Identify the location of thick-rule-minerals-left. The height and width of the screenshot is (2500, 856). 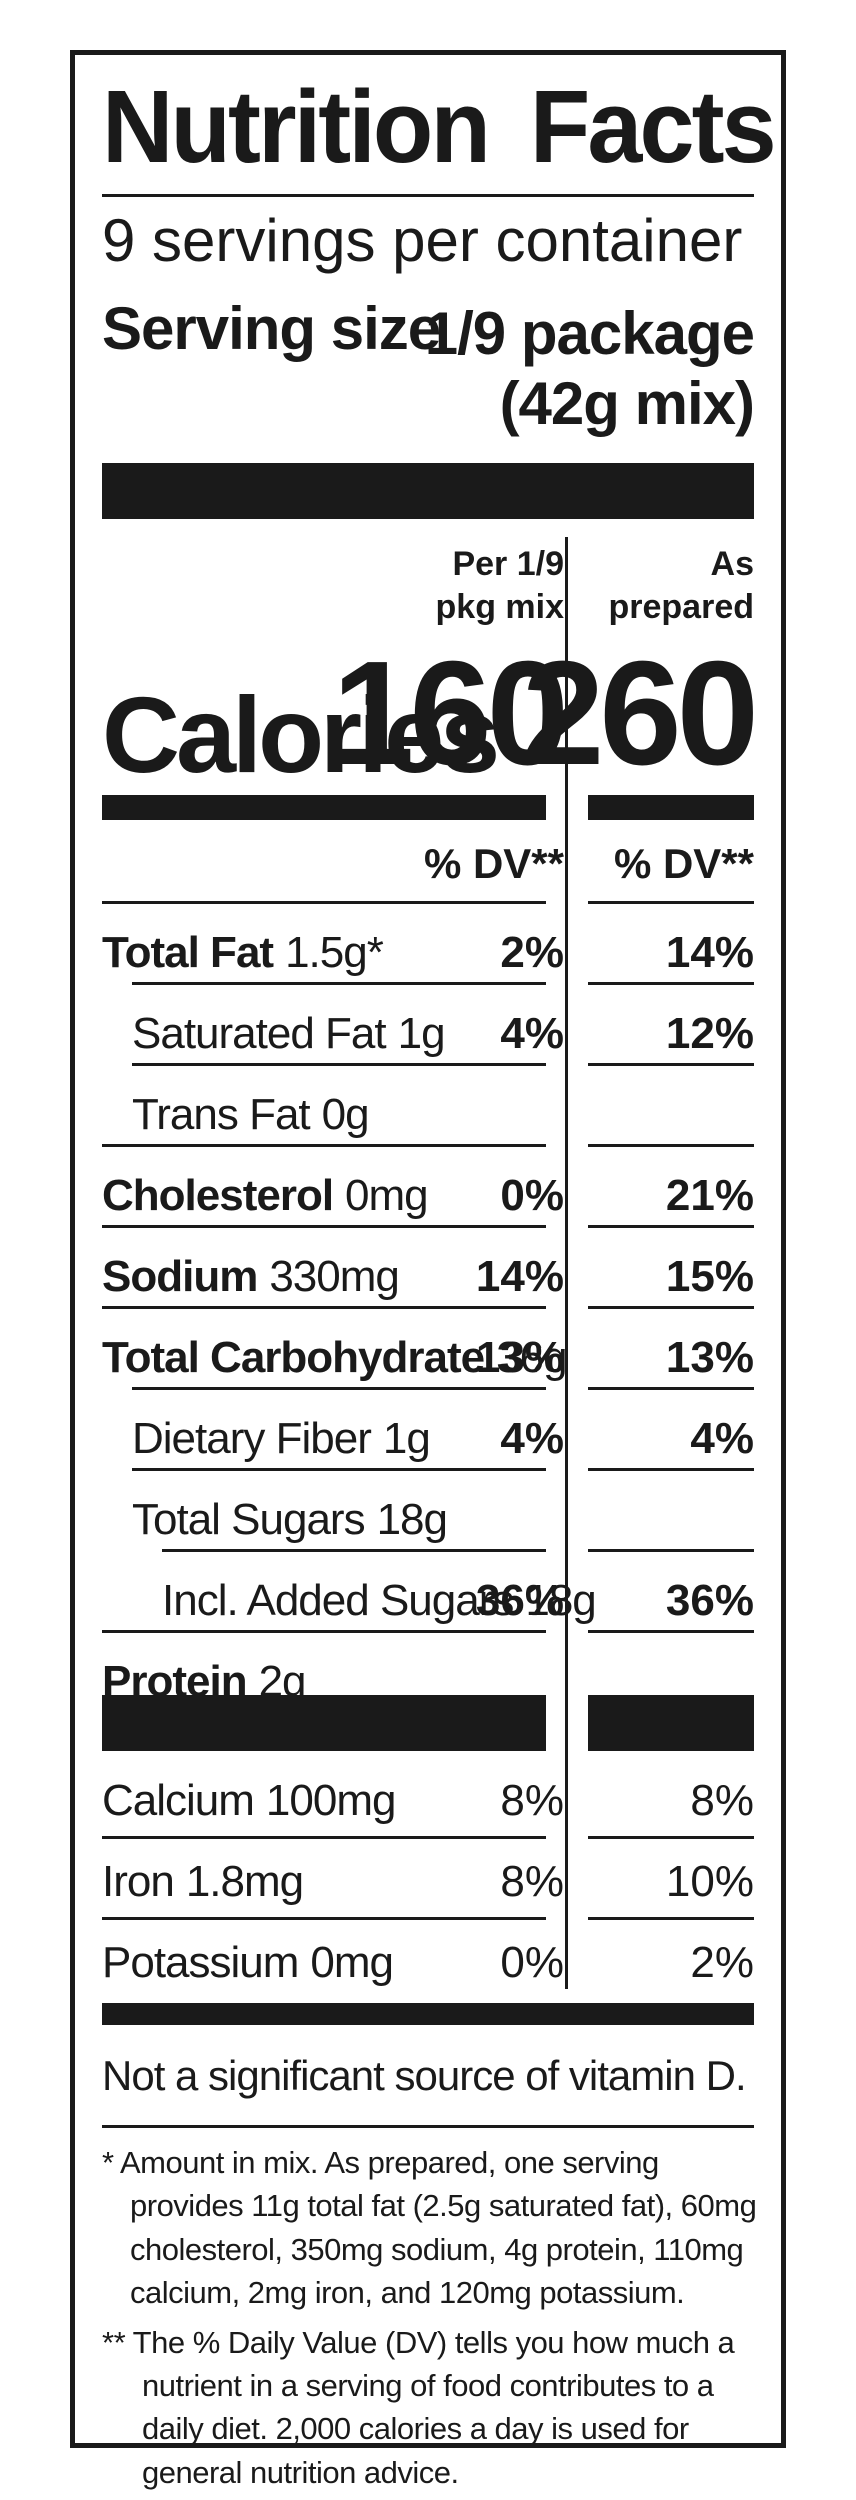
(324, 1723).